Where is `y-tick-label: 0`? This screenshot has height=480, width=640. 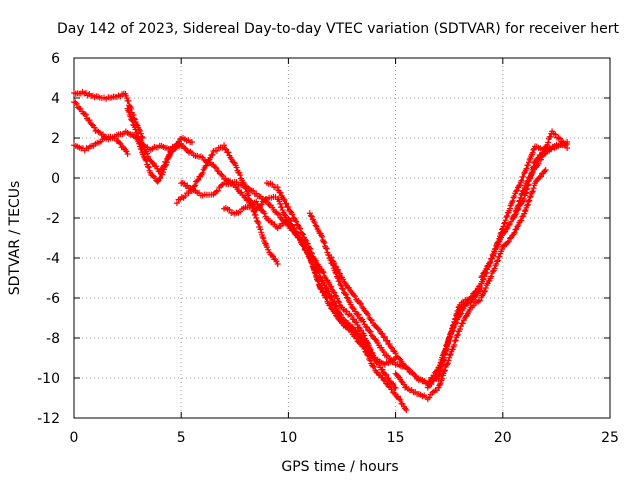
y-tick-label: 0 is located at coordinates (55, 179).